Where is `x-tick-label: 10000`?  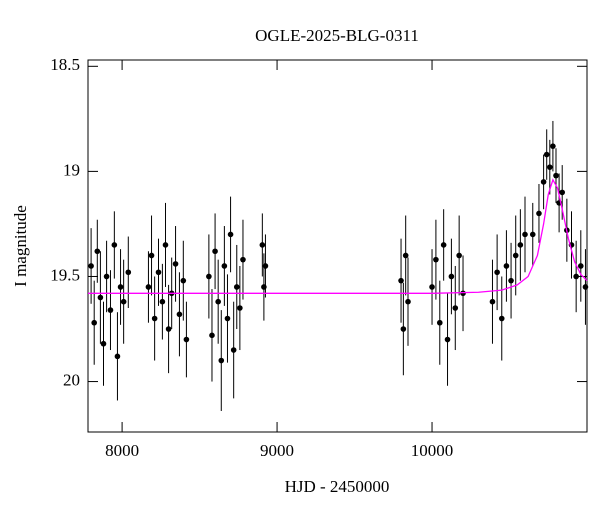
x-tick-label: 10000 is located at coordinates (432, 450).